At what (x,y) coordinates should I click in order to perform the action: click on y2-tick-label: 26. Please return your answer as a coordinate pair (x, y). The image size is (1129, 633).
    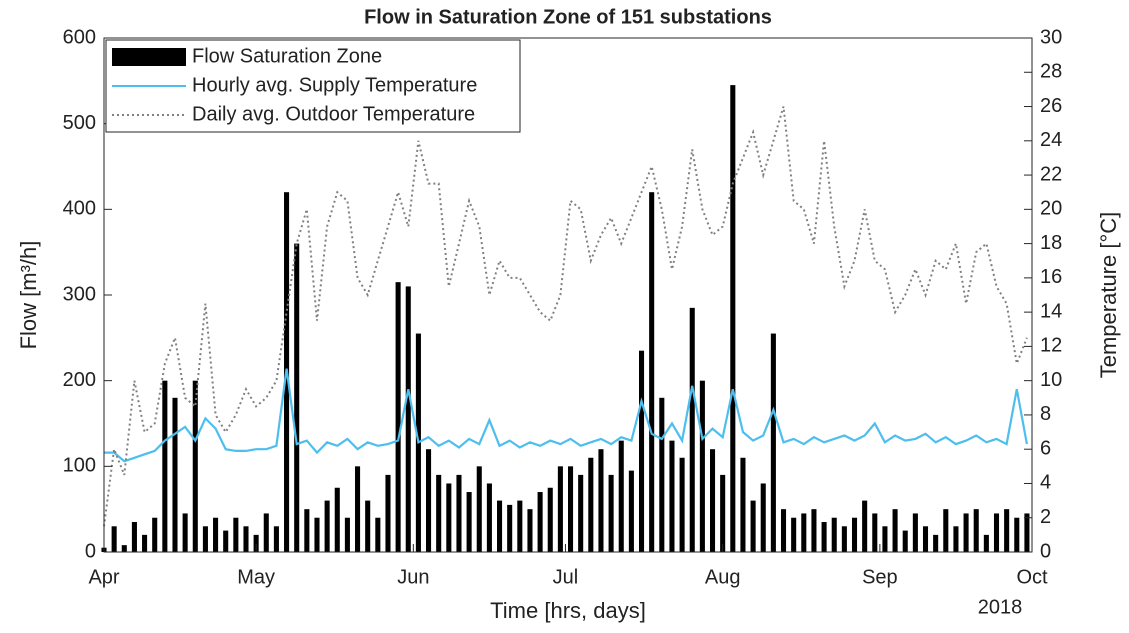
    Looking at the image, I should click on (1051, 106).